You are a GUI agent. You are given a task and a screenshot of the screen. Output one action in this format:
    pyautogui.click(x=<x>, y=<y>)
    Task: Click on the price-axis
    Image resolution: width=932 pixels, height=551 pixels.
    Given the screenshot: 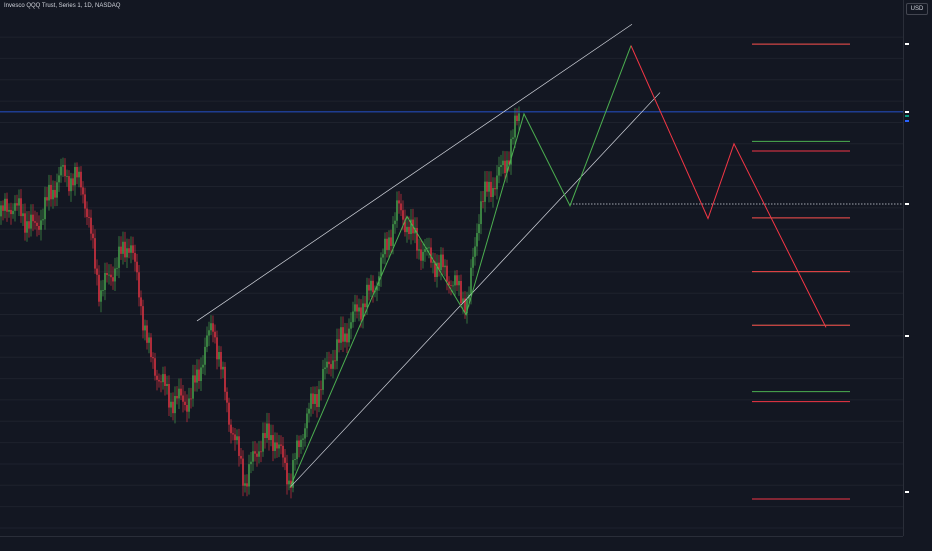 What is the action you would take?
    pyautogui.click(x=917, y=268)
    